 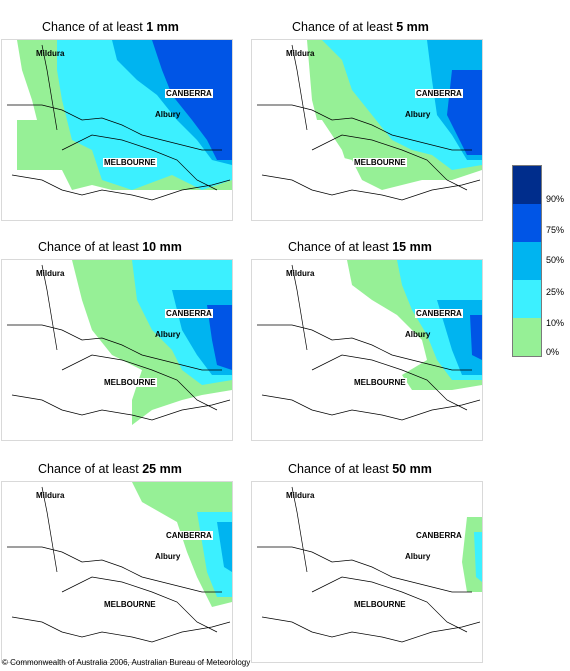 What do you see at coordinates (110, 247) in the screenshot?
I see `panel-title-10mm: Chance of at least 10 mm` at bounding box center [110, 247].